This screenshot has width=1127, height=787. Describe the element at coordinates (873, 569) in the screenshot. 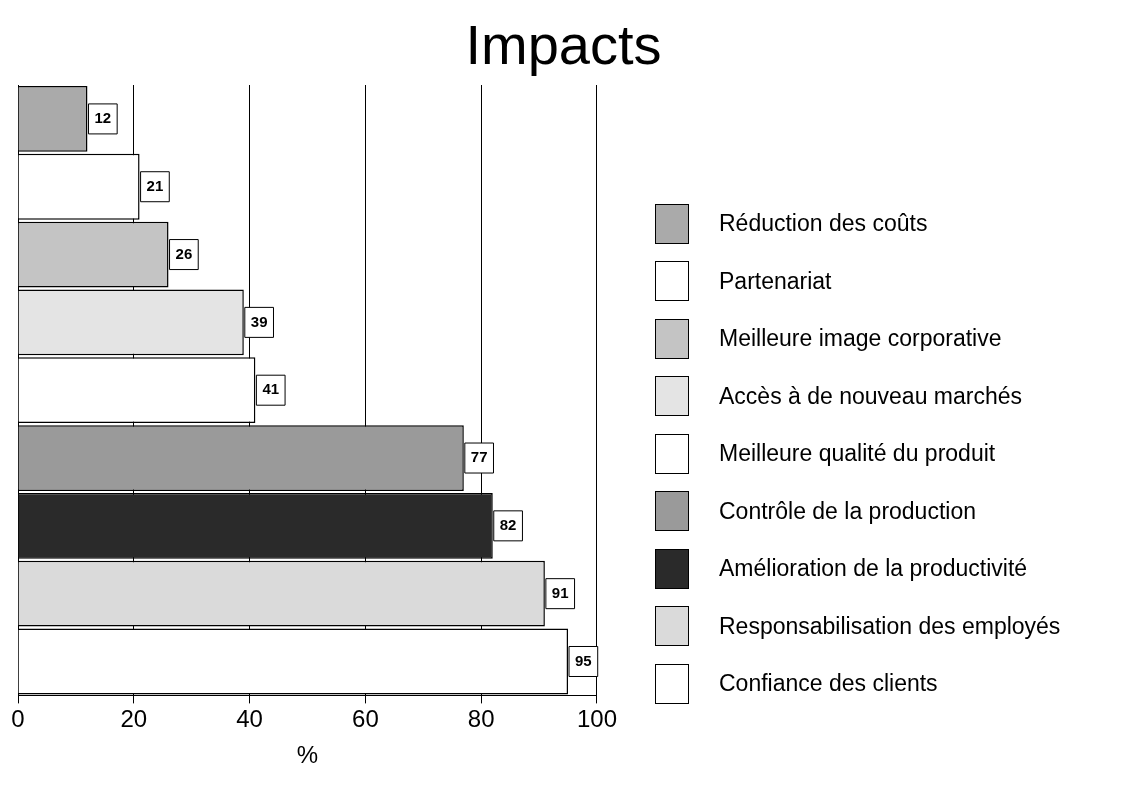

I see `legend-label: Amélioration de la productivité` at that location.